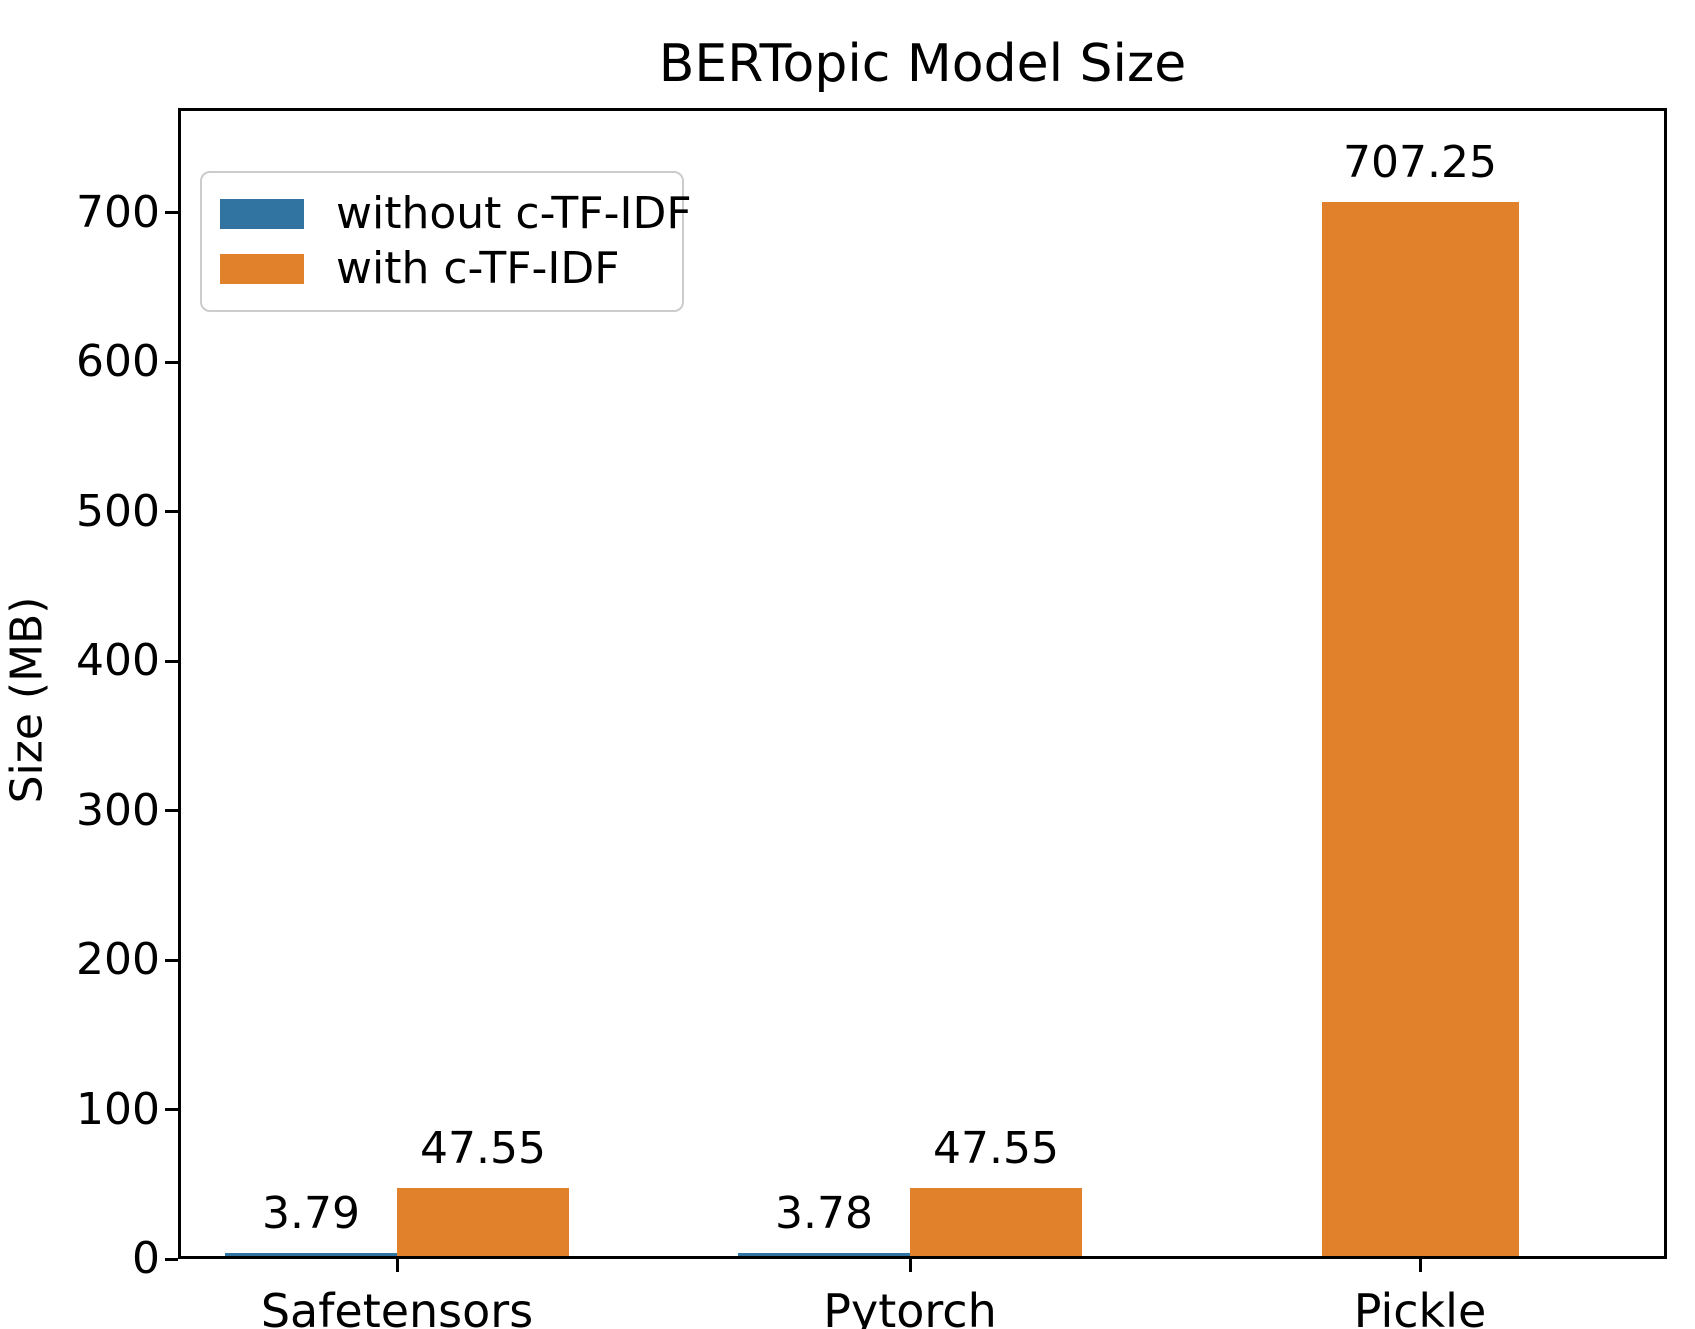 This screenshot has height=1329, width=1695. What do you see at coordinates (118, 661) in the screenshot?
I see `y-tick-label: 400` at bounding box center [118, 661].